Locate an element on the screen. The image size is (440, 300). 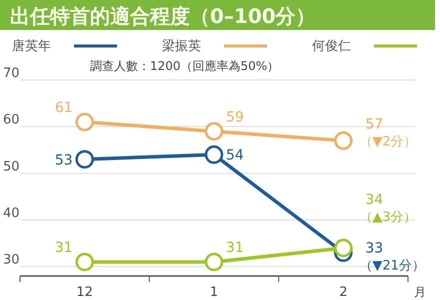
legend-label: 梁振英 is located at coordinates (181, 46).